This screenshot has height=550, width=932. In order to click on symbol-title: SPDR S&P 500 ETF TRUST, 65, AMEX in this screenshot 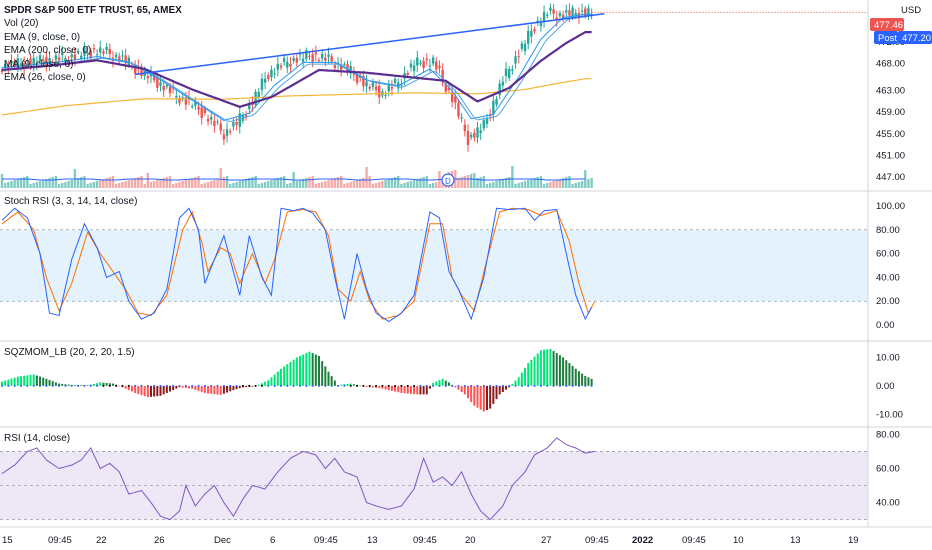, I will do `click(93, 10)`.